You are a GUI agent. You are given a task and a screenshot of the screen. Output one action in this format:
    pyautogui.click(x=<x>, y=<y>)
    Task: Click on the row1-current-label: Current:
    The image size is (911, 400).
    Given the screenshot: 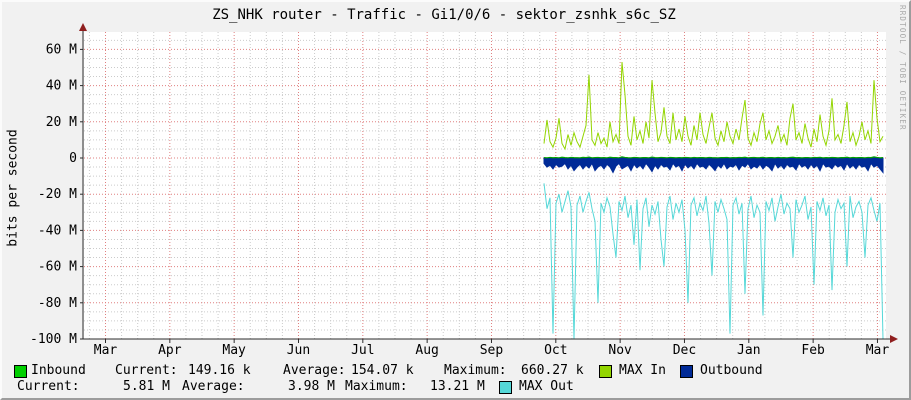 What is the action you would take?
    pyautogui.click(x=146, y=370)
    